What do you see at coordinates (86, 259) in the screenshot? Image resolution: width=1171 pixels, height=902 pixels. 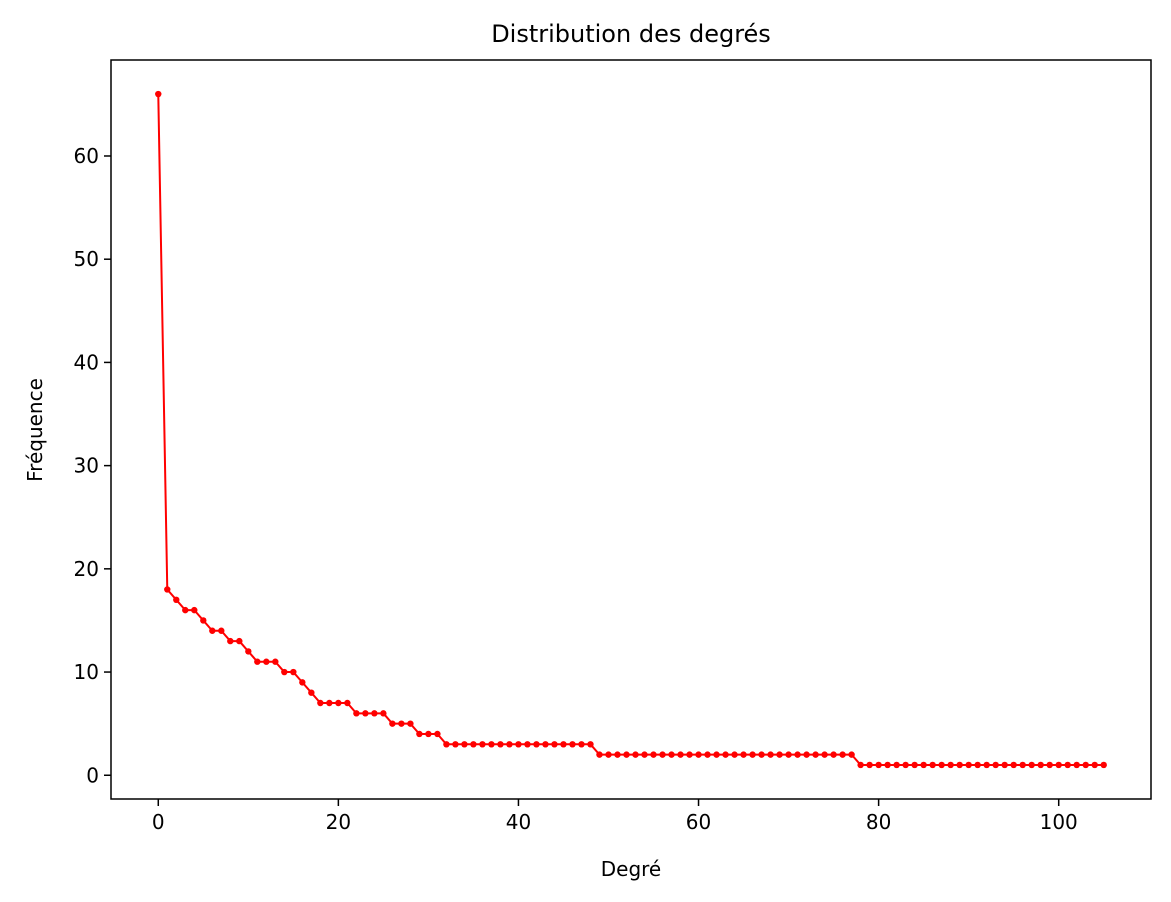 I see `y-tick-label: 50` at bounding box center [86, 259].